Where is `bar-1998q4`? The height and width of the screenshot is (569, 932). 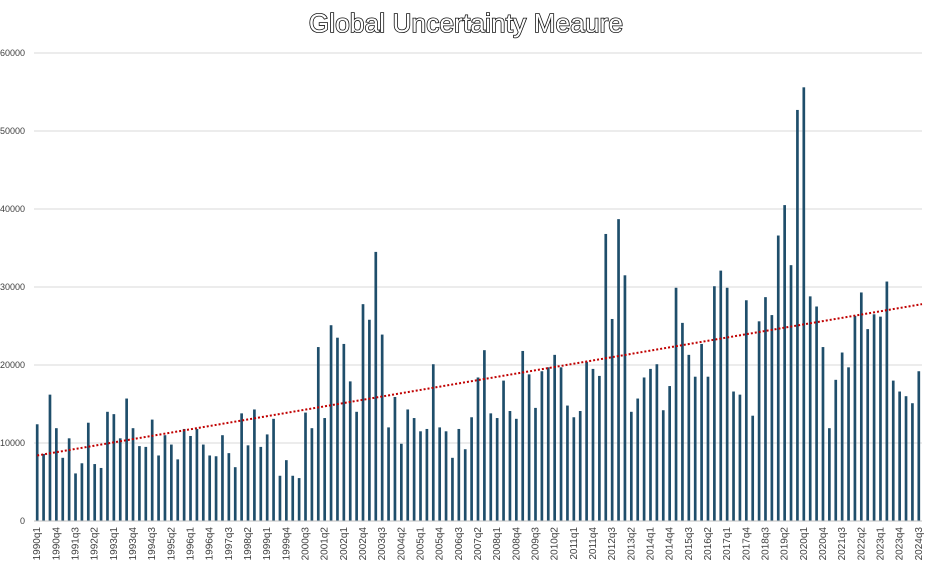 bar-1998q4 is located at coordinates (261, 483).